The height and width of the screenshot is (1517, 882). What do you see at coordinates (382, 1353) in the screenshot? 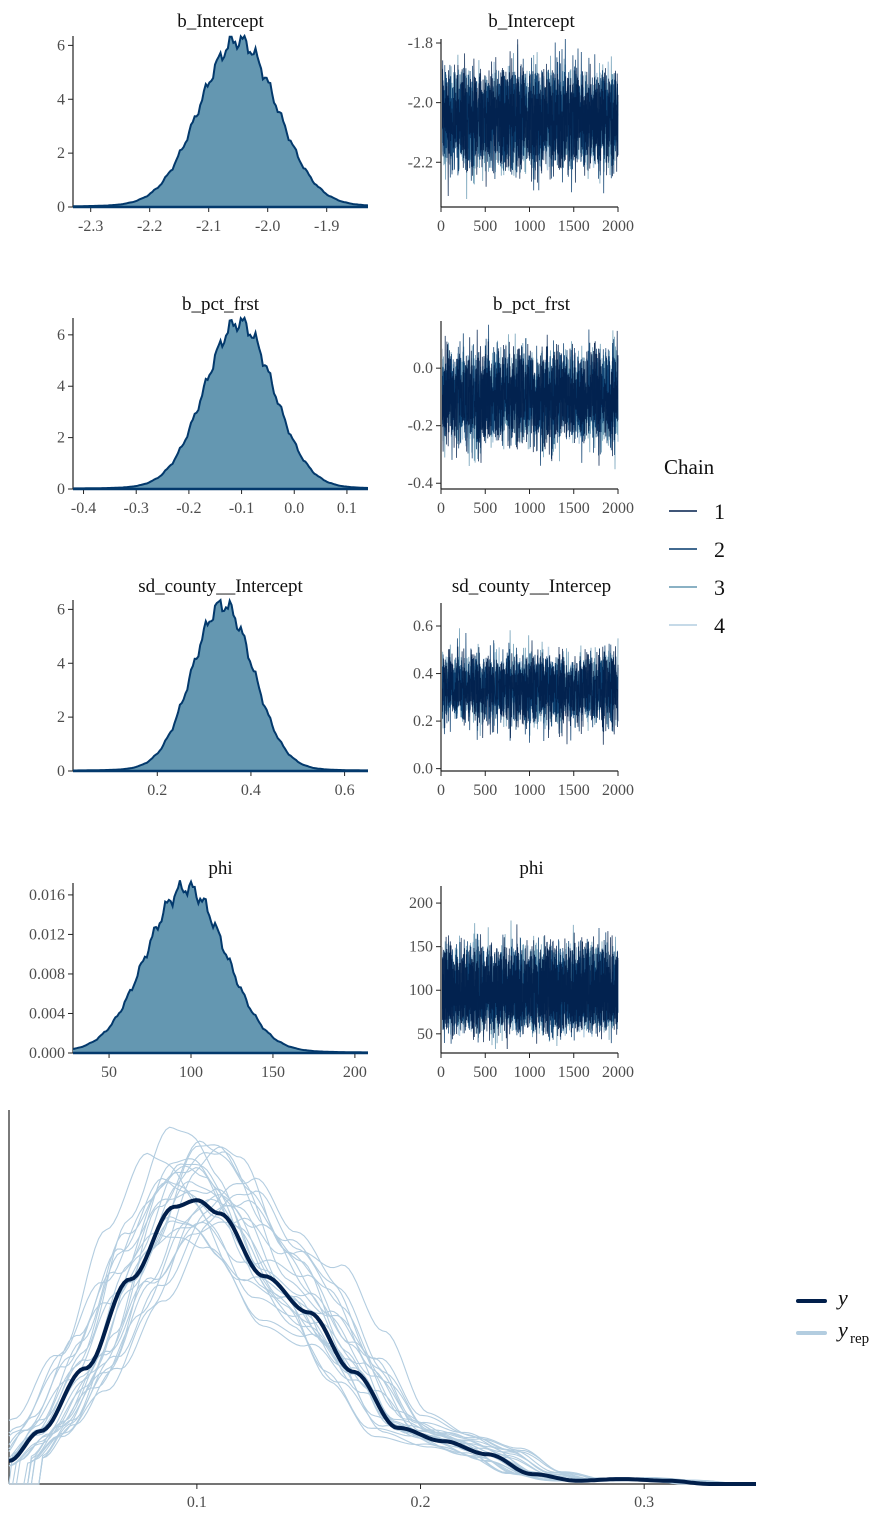
I see `y-rep-line` at bounding box center [382, 1353].